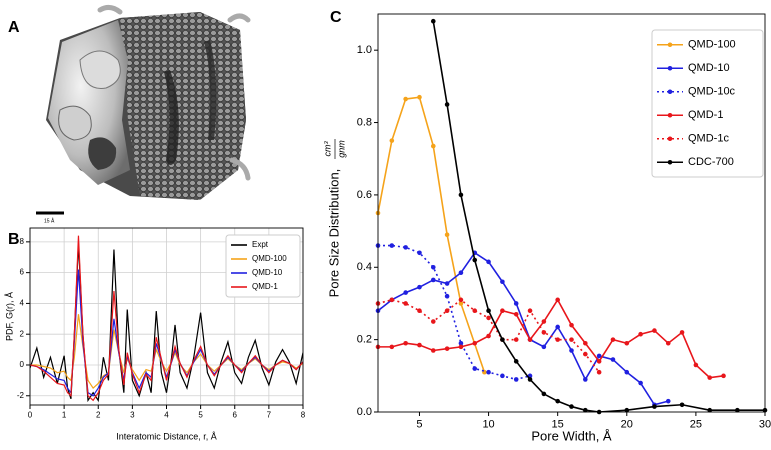  What do you see at coordinates (765, 425) in the screenshot?
I see `x-tick-label: 30` at bounding box center [765, 425].